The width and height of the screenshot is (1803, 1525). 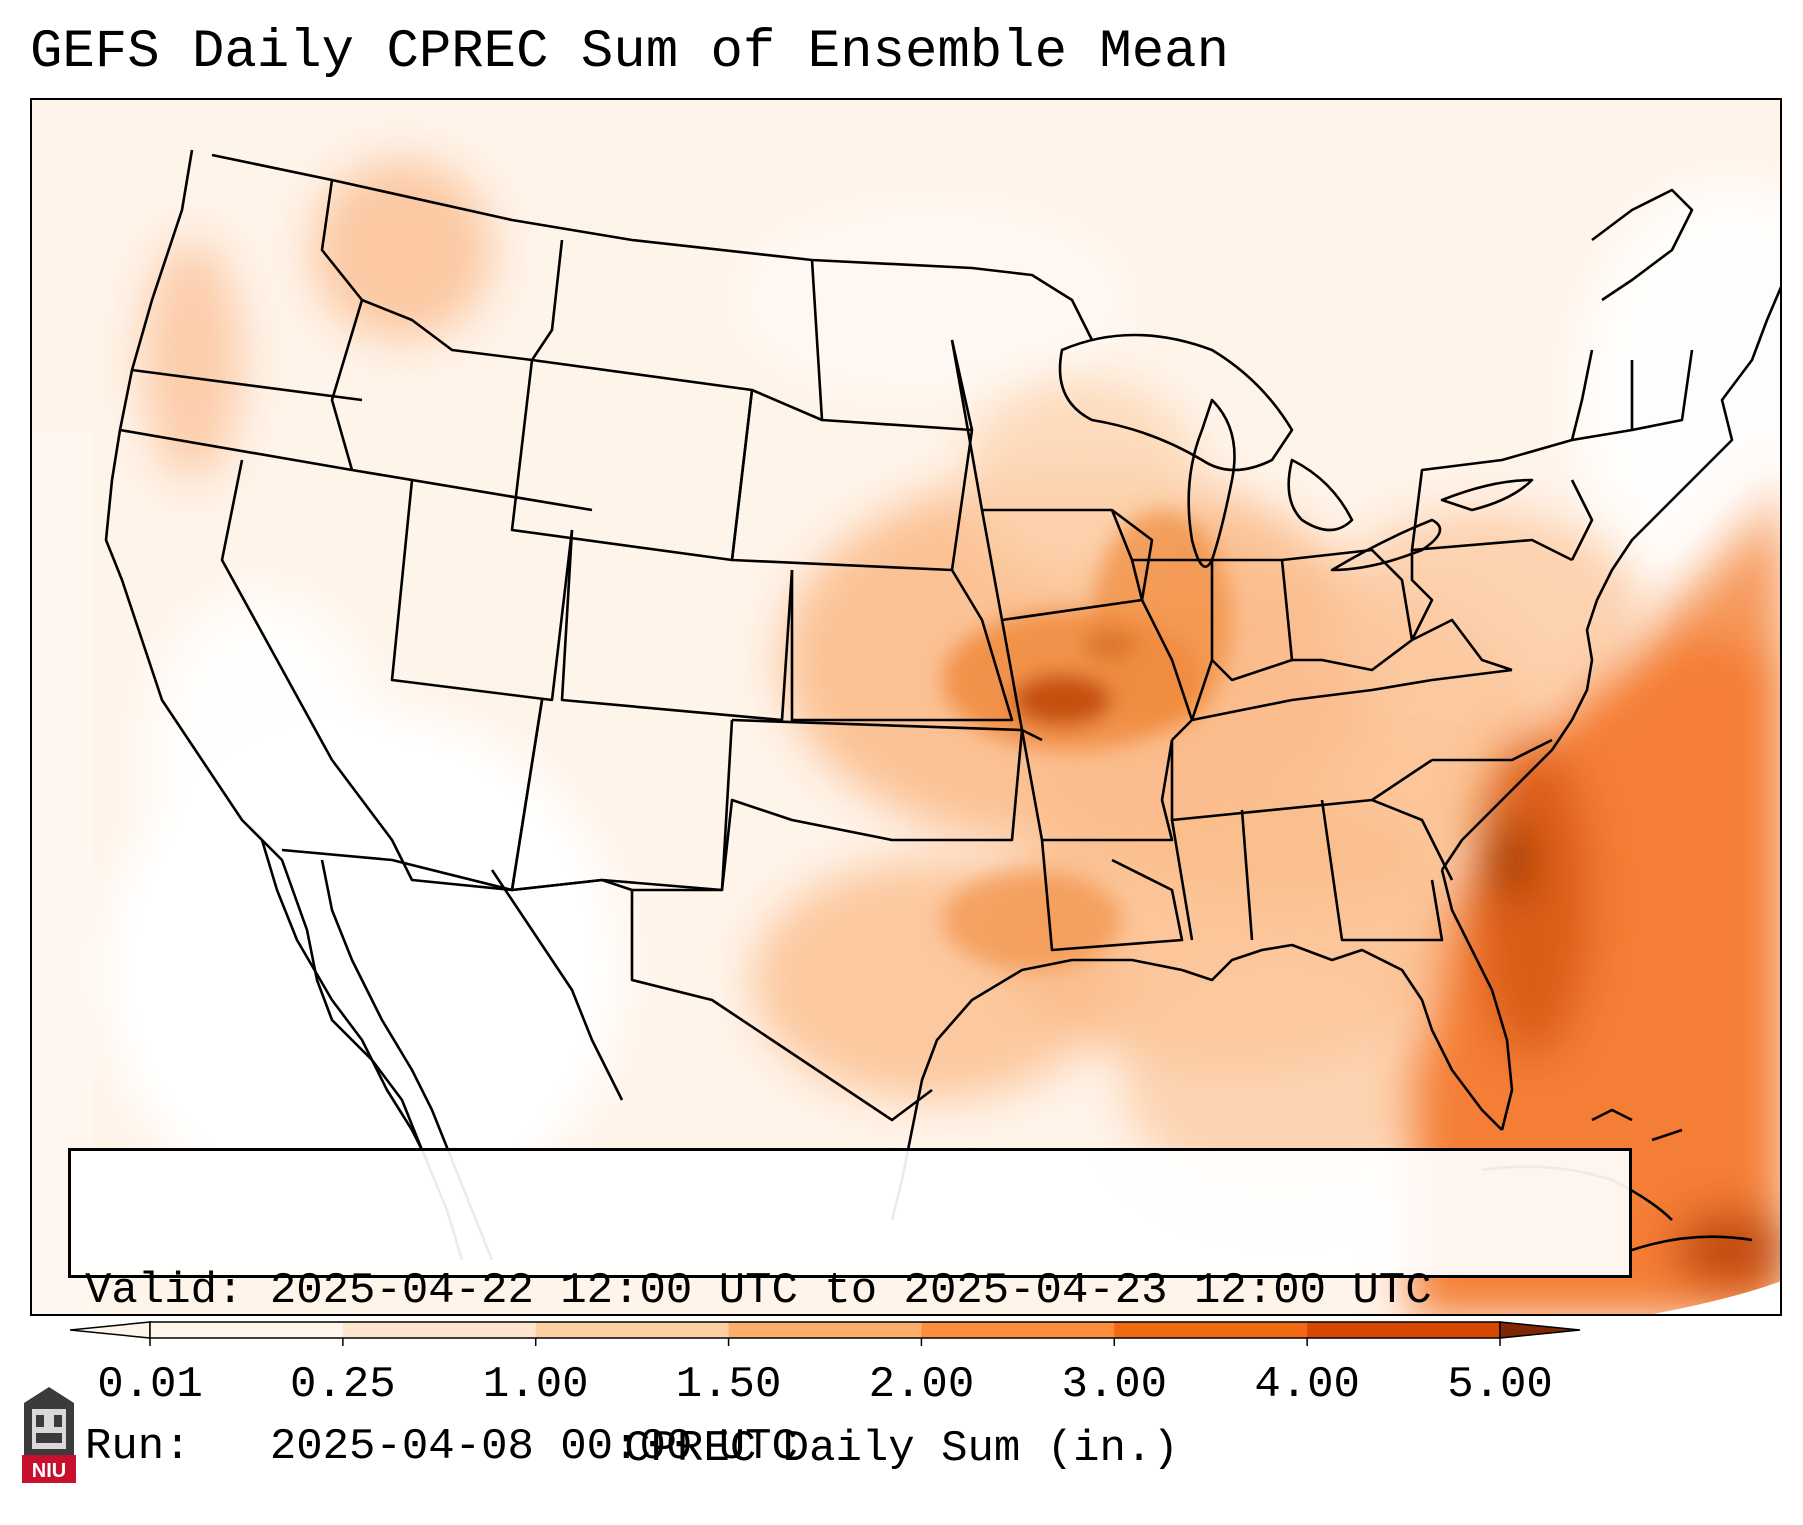 I want to click on colorbar-tick-label: 0.01, so click(x=150, y=1385).